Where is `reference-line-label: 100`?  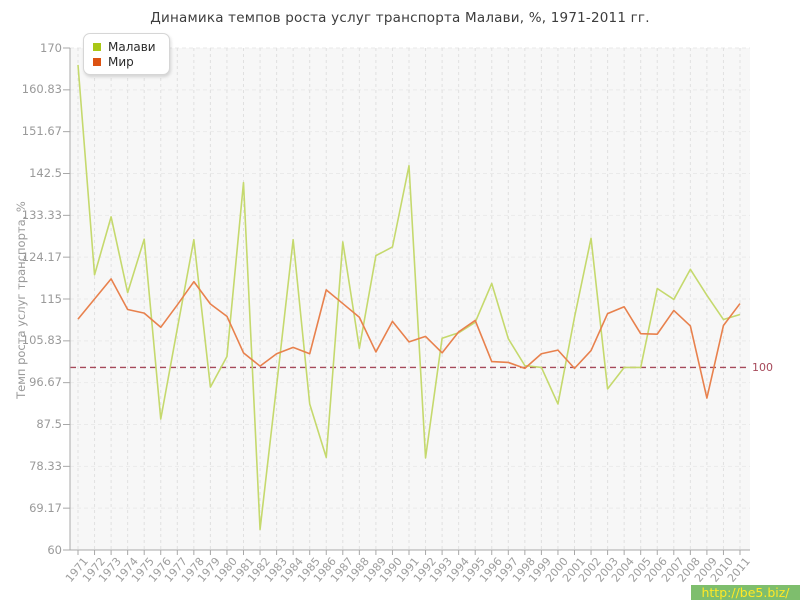 reference-line-label: 100 is located at coordinates (762, 367).